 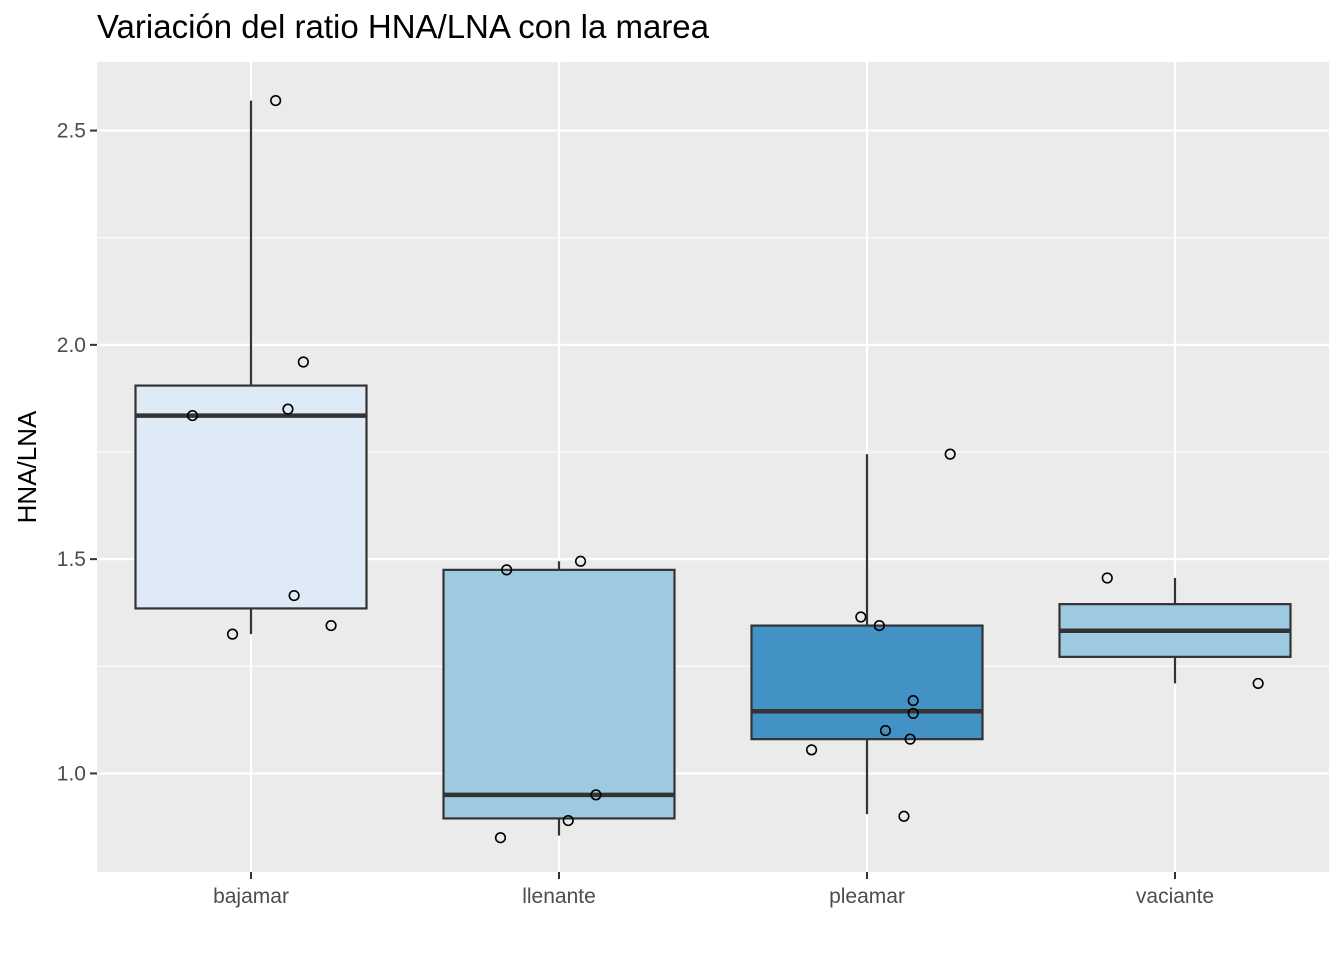 I want to click on y-tick-label: 2.0, so click(x=71, y=345).